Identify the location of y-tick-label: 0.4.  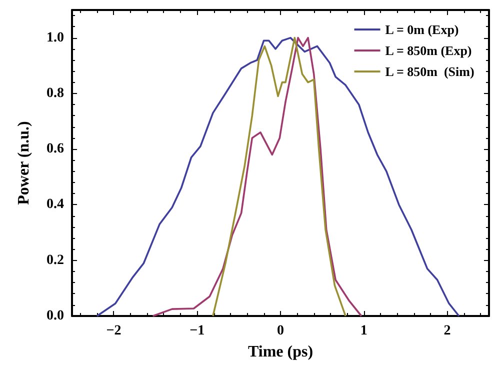
(55, 204).